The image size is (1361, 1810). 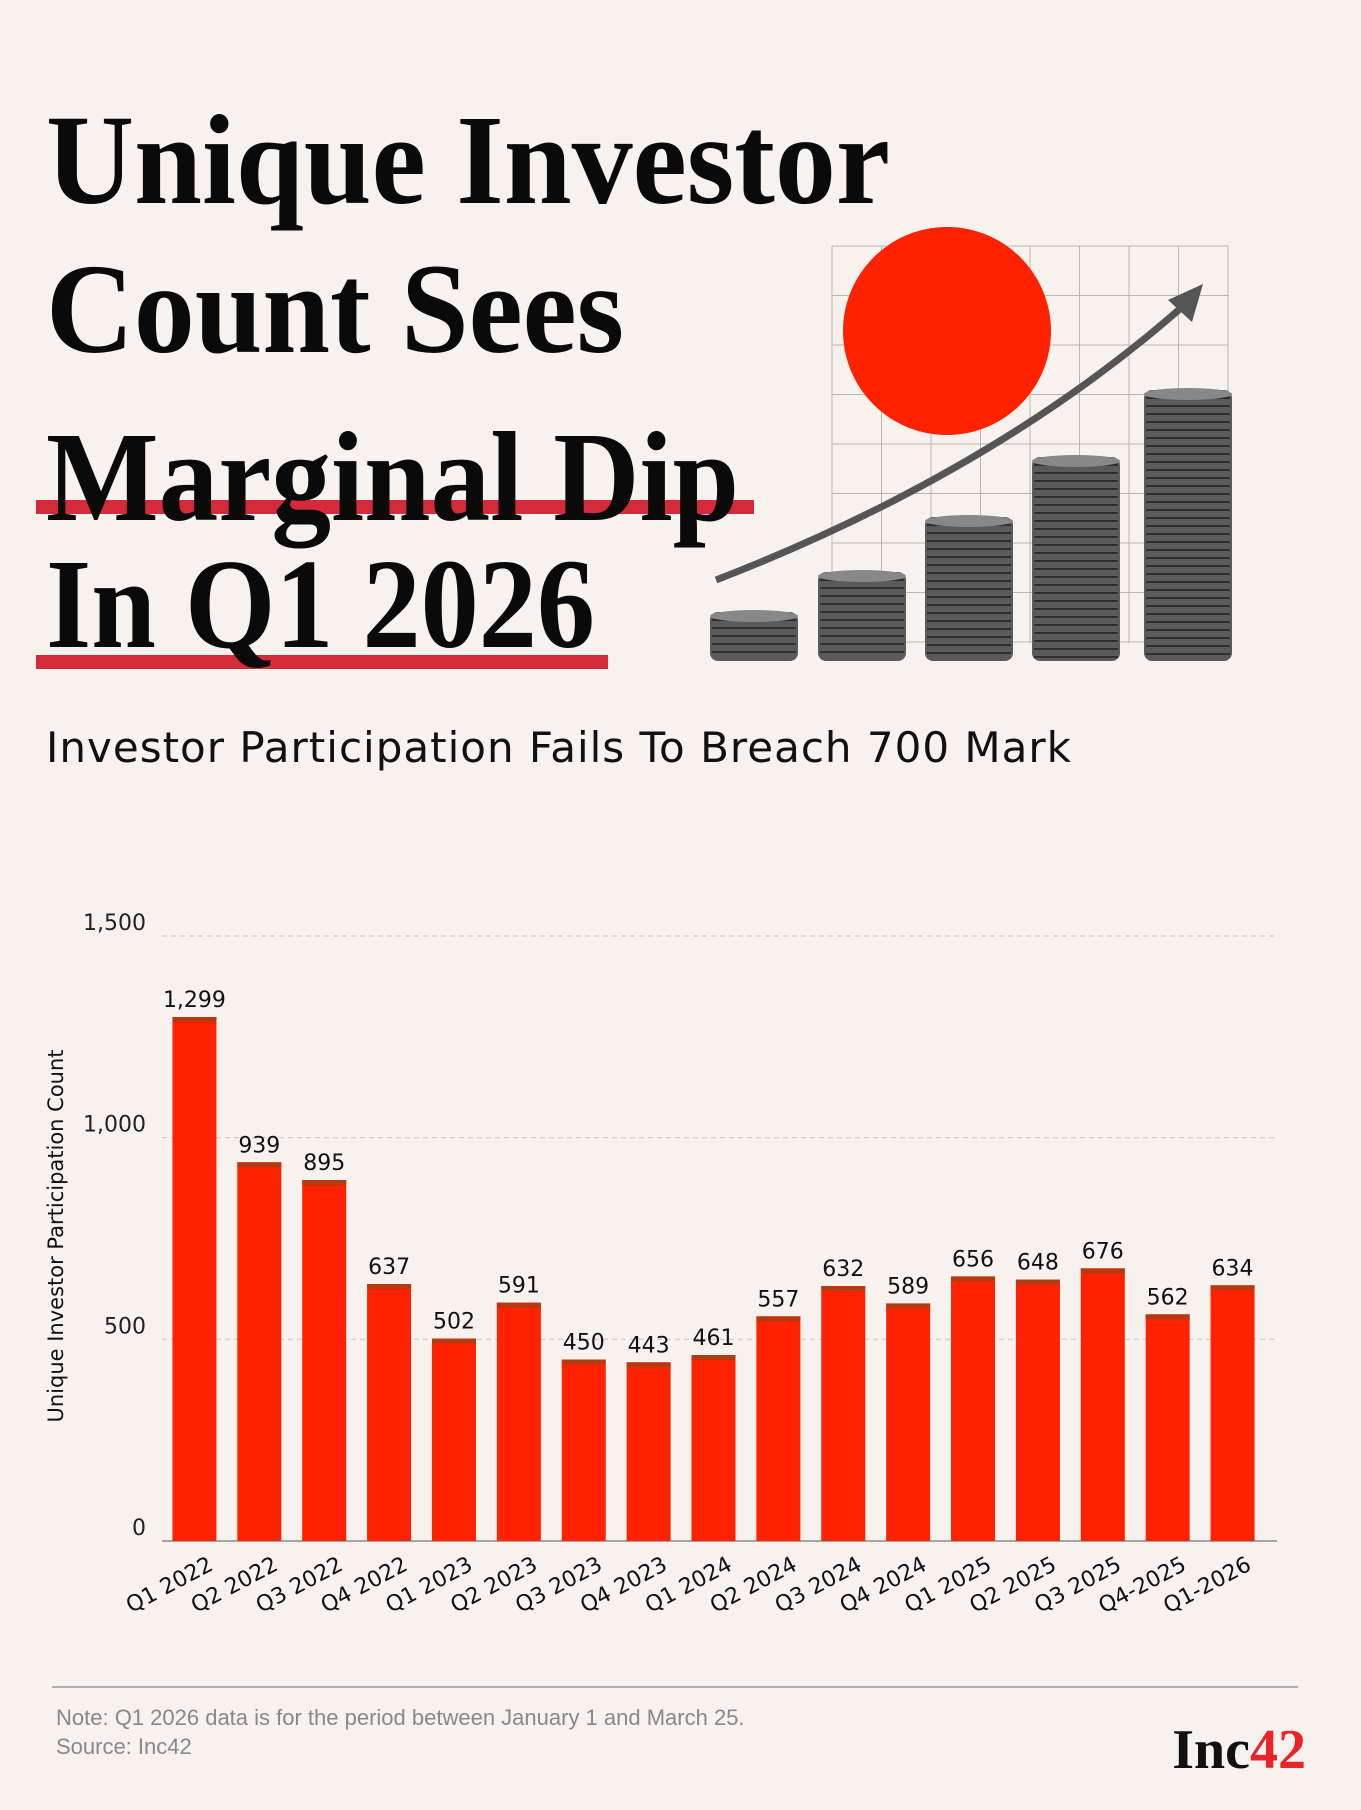 What do you see at coordinates (194, 1000) in the screenshot?
I see `value-label: 1,299` at bounding box center [194, 1000].